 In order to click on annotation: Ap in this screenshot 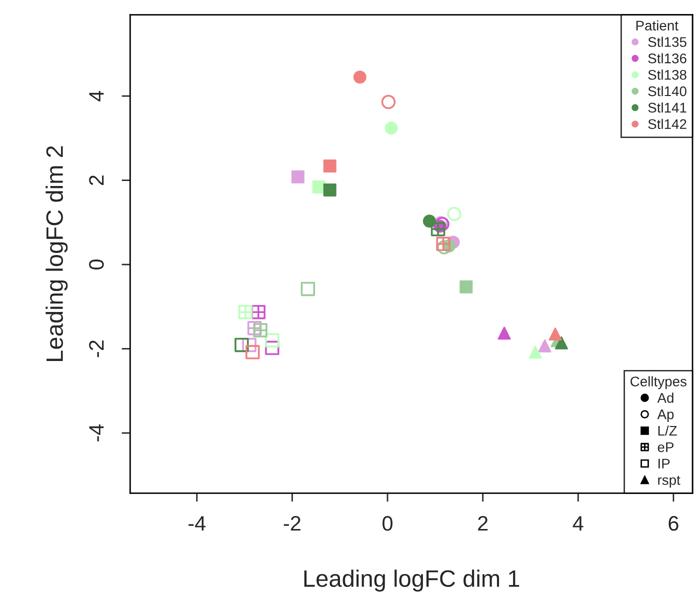, I will do `click(665, 416)`.